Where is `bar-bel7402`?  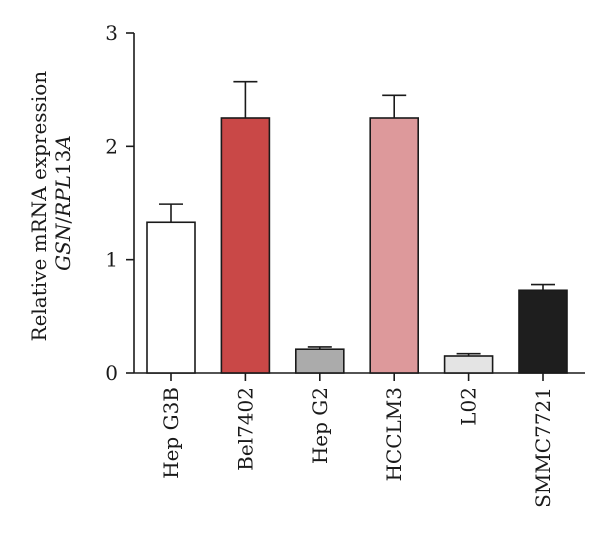
bar-bel7402 is located at coordinates (245, 245).